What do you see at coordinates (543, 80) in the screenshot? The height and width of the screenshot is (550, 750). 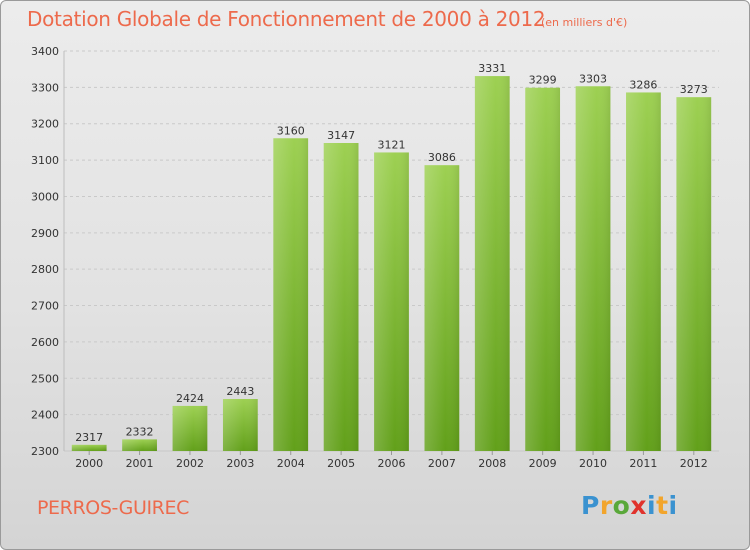 I see `bar-value-label: 3299` at bounding box center [543, 80].